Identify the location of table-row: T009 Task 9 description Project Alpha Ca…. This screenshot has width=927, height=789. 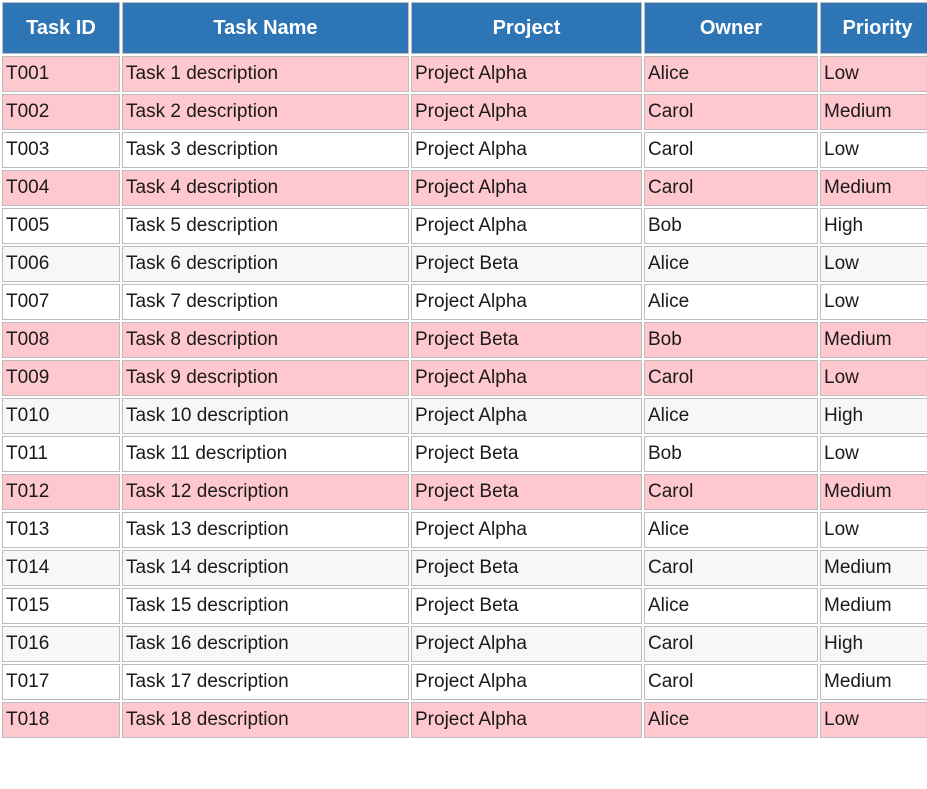
(464, 378).